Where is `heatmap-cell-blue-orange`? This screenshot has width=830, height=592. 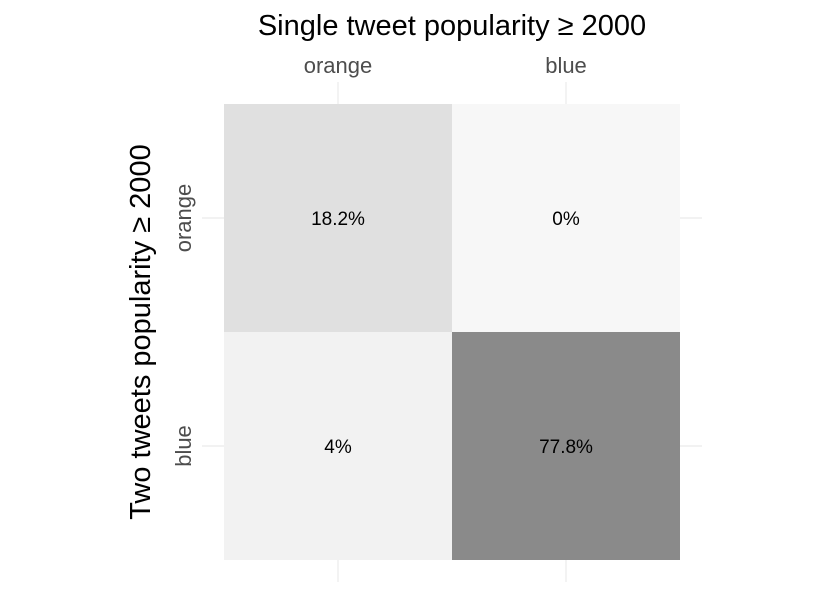
heatmap-cell-blue-orange is located at coordinates (338, 446).